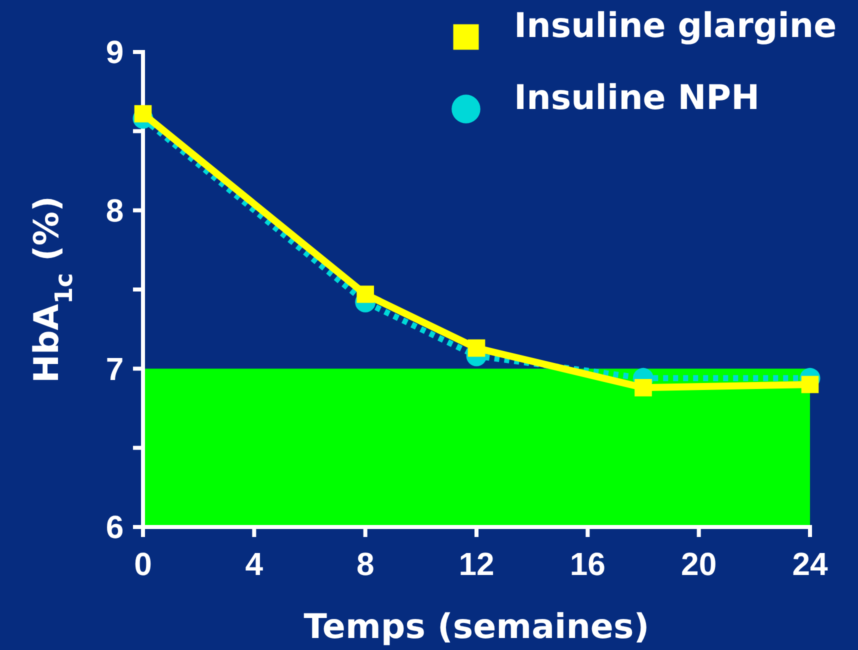 This screenshot has width=858, height=650. What do you see at coordinates (675, 26) in the screenshot?
I see `legend-label: Insuline glargine` at bounding box center [675, 26].